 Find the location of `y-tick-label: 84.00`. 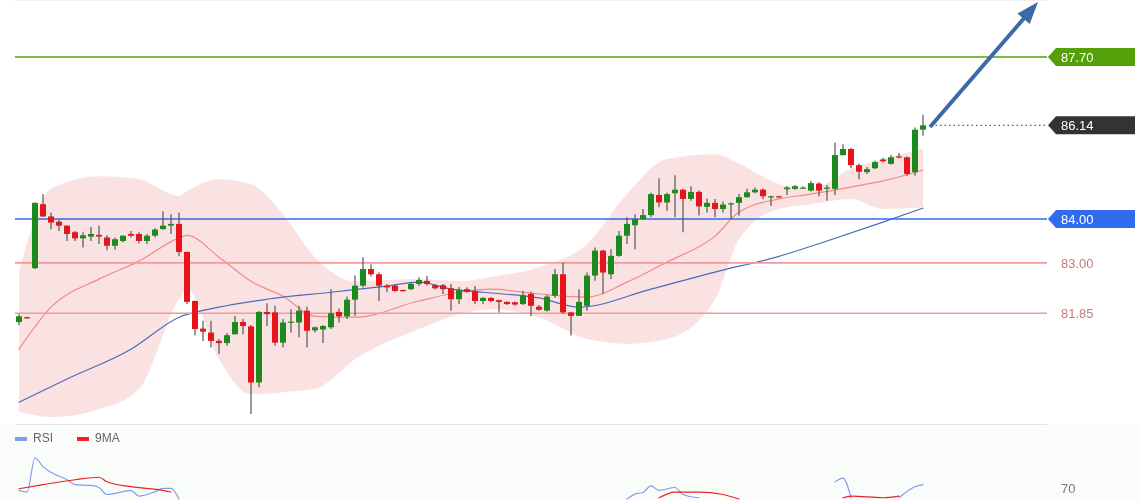

y-tick-label: 84.00 is located at coordinates (1077, 220).